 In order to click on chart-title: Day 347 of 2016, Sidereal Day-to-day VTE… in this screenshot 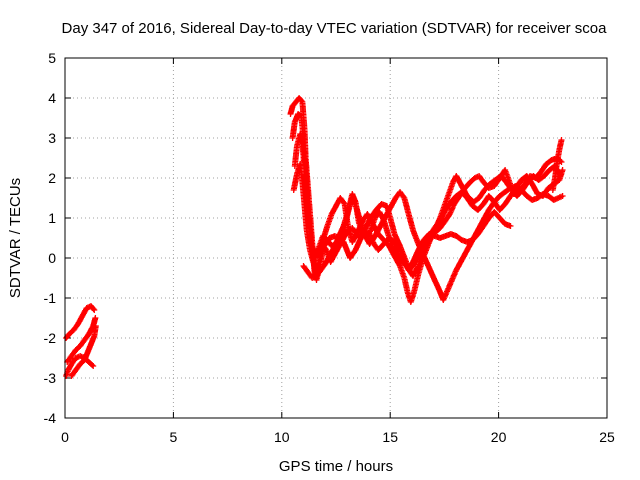, I will do `click(335, 28)`.